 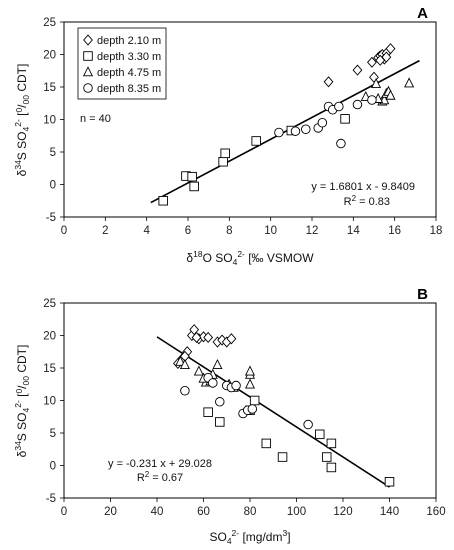 What do you see at coordinates (363, 187) in the screenshot?
I see `panel-a-equation: y = 1.6801 x - 9.8409` at bounding box center [363, 187].